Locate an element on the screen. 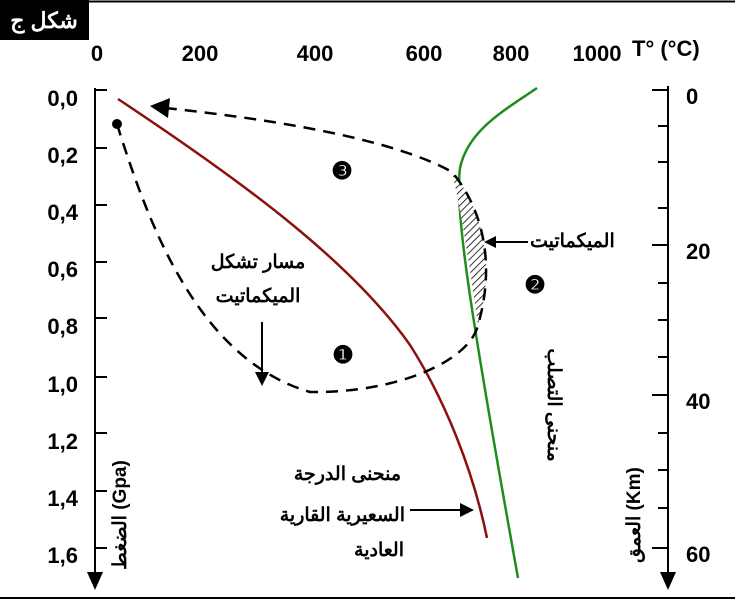  pressure-tick-0-8: 0,8 is located at coordinates (62, 326).